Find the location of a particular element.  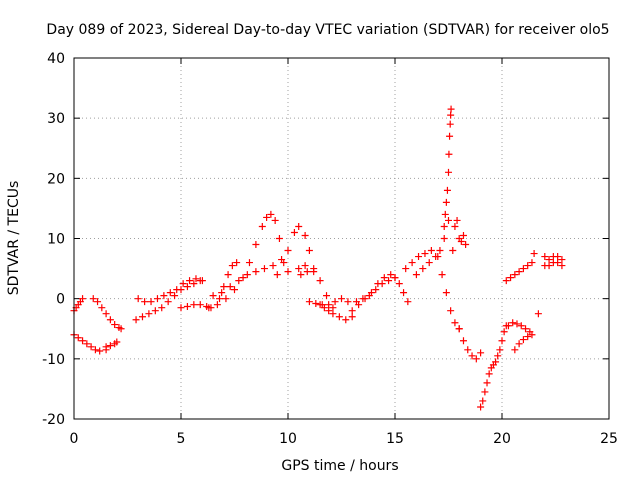

y-tick-label: 40 is located at coordinates (56, 59).